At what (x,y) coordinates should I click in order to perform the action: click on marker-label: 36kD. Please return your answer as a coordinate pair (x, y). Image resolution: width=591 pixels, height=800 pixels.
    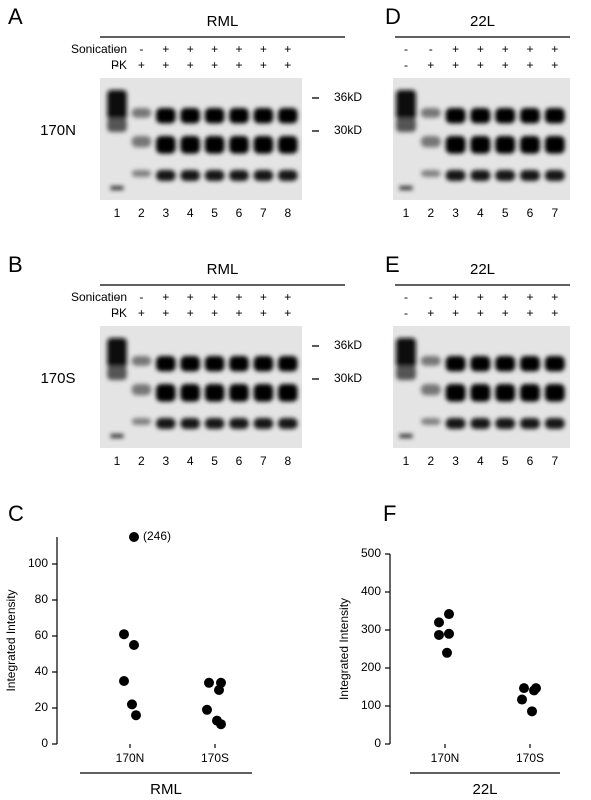
    Looking at the image, I should click on (348, 97).